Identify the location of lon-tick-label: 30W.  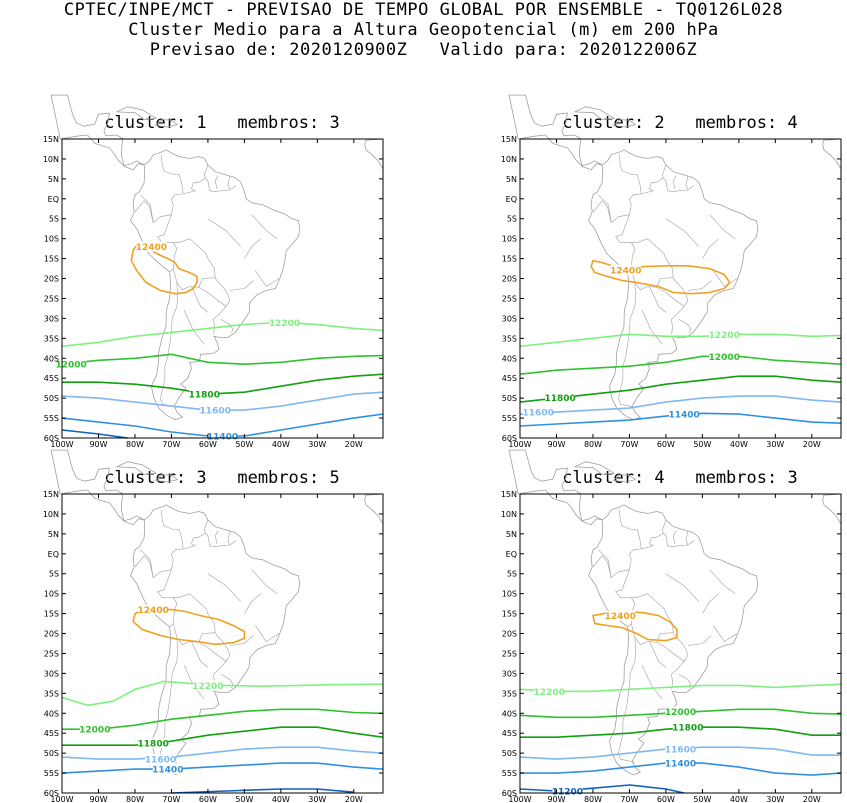
(775, 444).